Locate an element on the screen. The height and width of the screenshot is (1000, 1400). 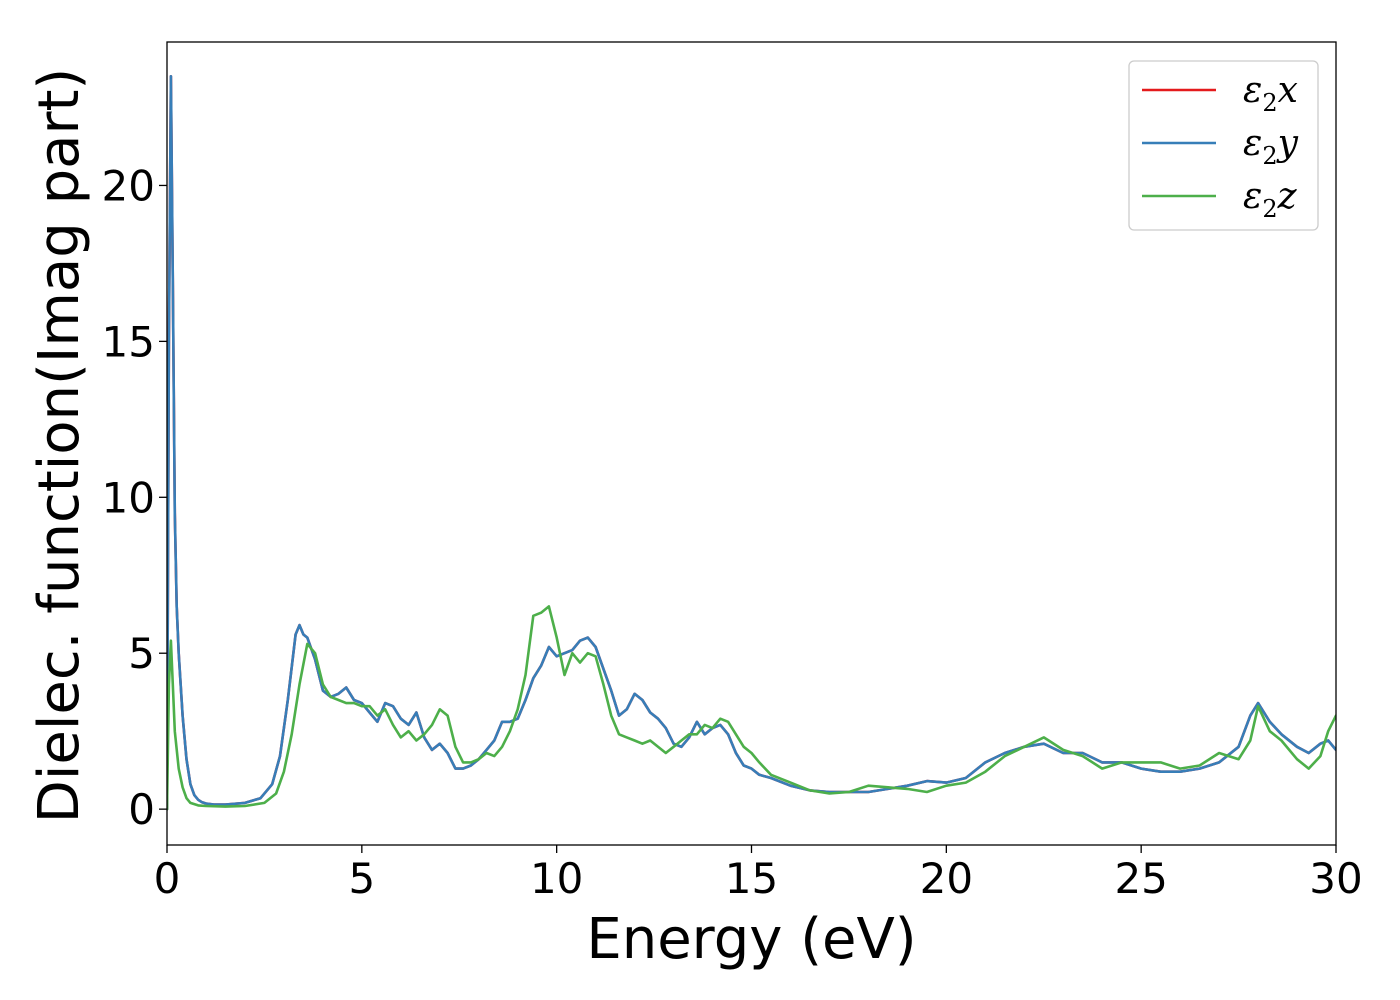
y-tick-label: 20 is located at coordinates (128, 185).